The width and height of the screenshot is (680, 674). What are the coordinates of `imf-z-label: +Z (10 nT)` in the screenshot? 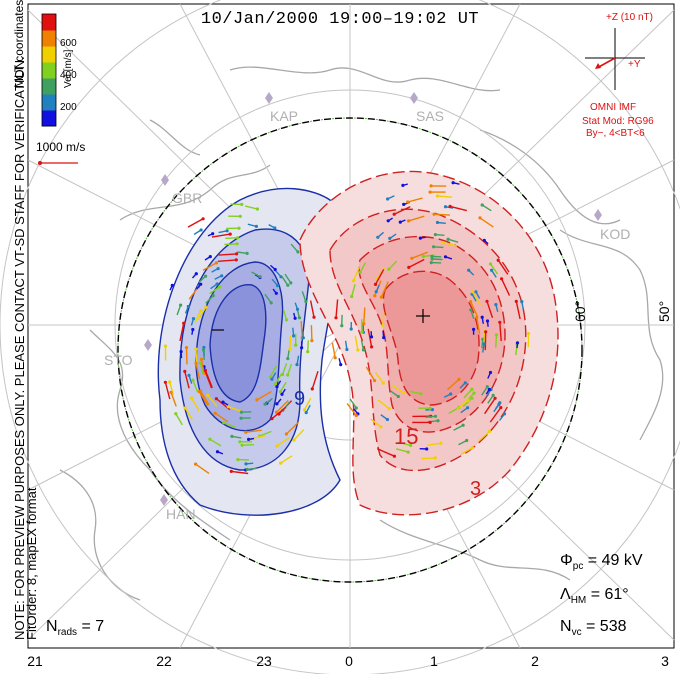 It's located at (629, 17).